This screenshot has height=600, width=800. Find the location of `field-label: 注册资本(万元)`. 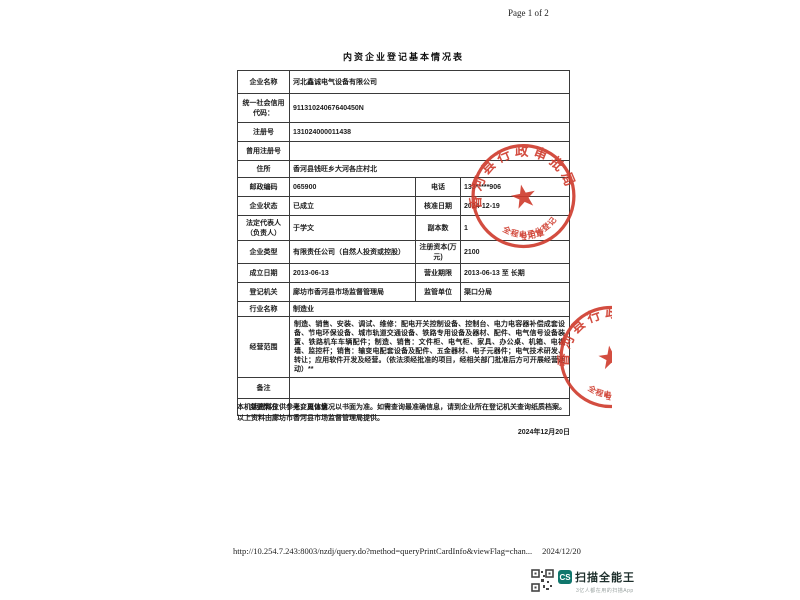

field-label: 注册资本(万元) is located at coordinates (438, 252).